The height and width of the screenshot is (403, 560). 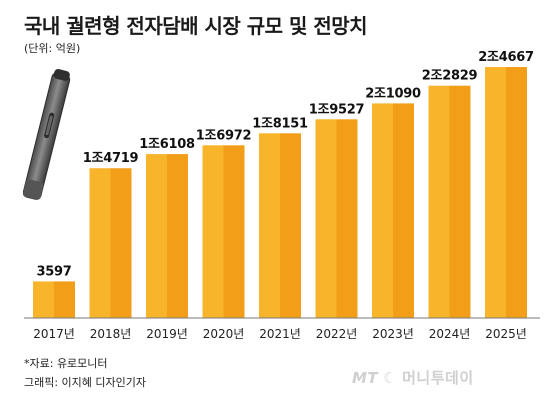 I want to click on bar-value-label: 1조4719, so click(x=111, y=158).